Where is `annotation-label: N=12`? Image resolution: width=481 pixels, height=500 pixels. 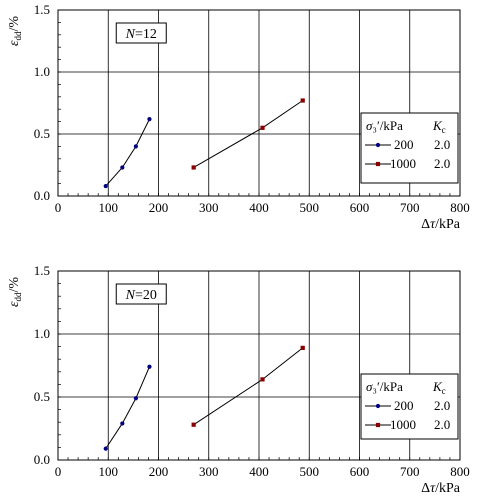 annotation-label: N=12 is located at coordinates (141, 34).